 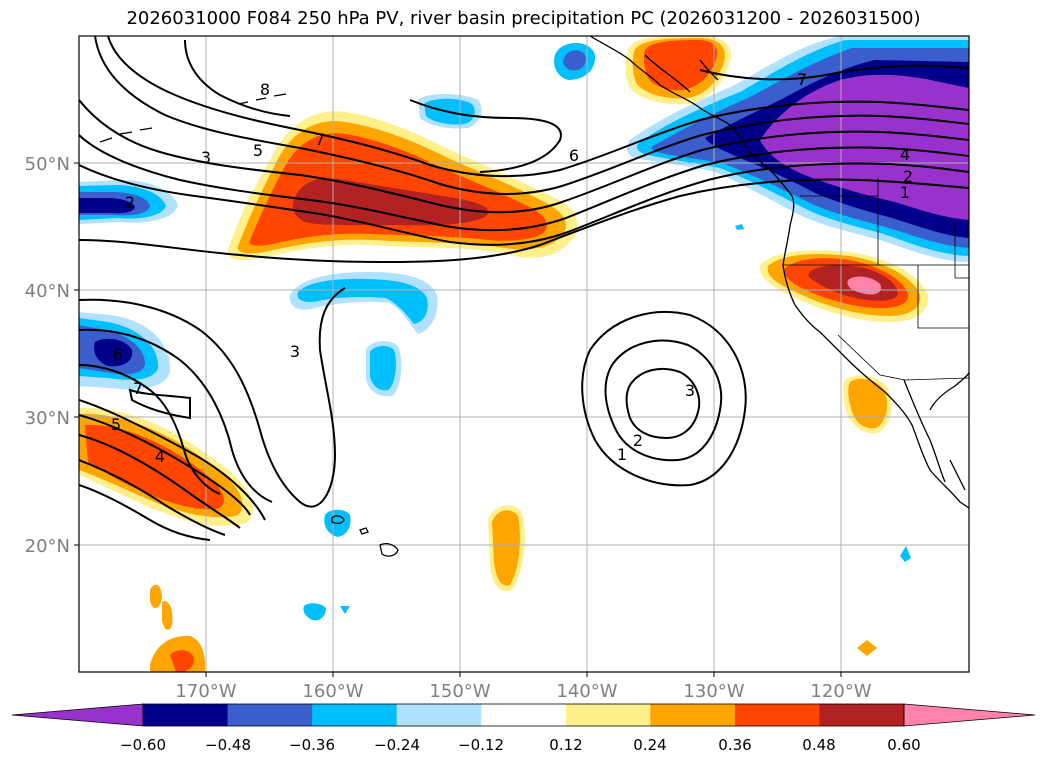 I want to click on colorbar-extend-low, so click(x=77, y=715).